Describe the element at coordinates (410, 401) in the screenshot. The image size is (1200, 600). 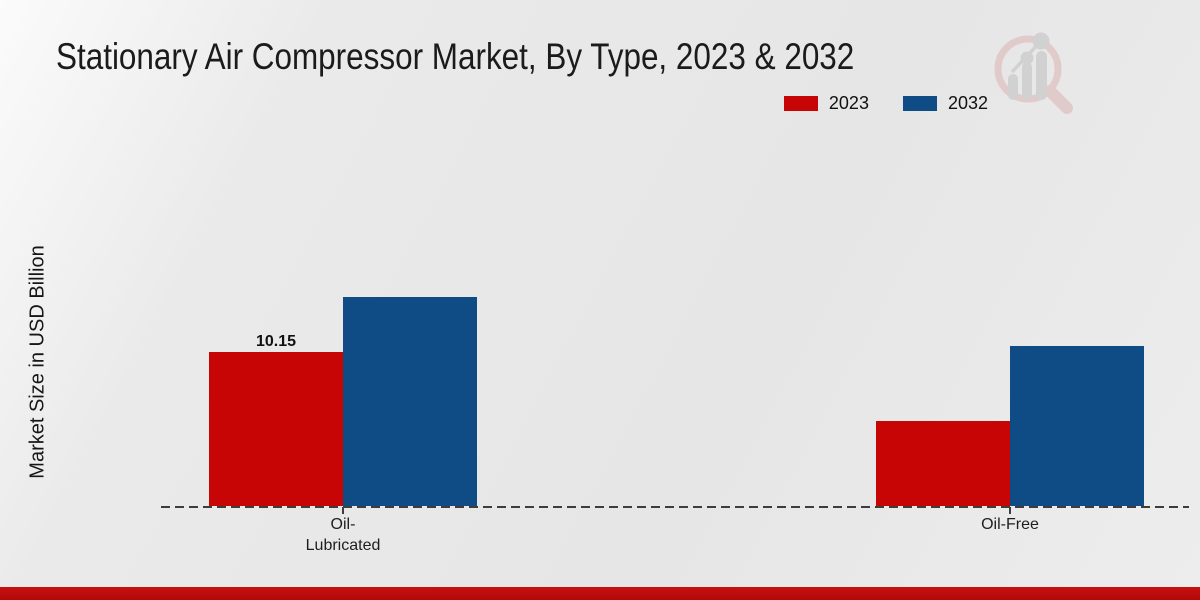
I see `bar-2032-oil-lubricated` at that location.